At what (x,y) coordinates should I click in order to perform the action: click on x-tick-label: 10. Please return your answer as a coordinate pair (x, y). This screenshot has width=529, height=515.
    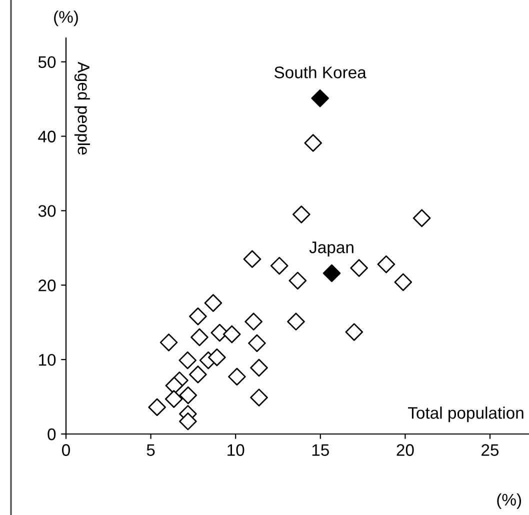
    Looking at the image, I should click on (236, 450).